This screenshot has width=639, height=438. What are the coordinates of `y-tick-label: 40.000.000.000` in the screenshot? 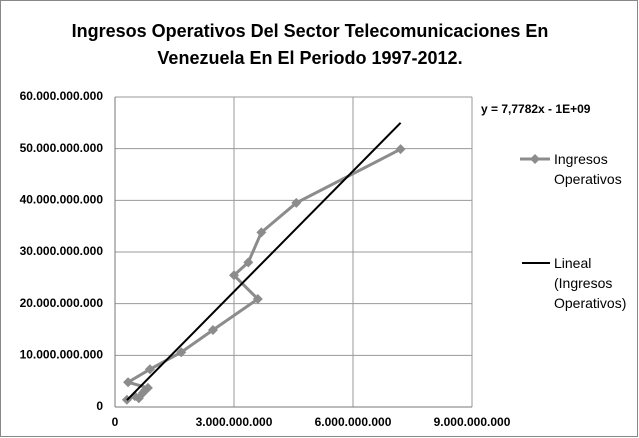 It's located at (62, 200).